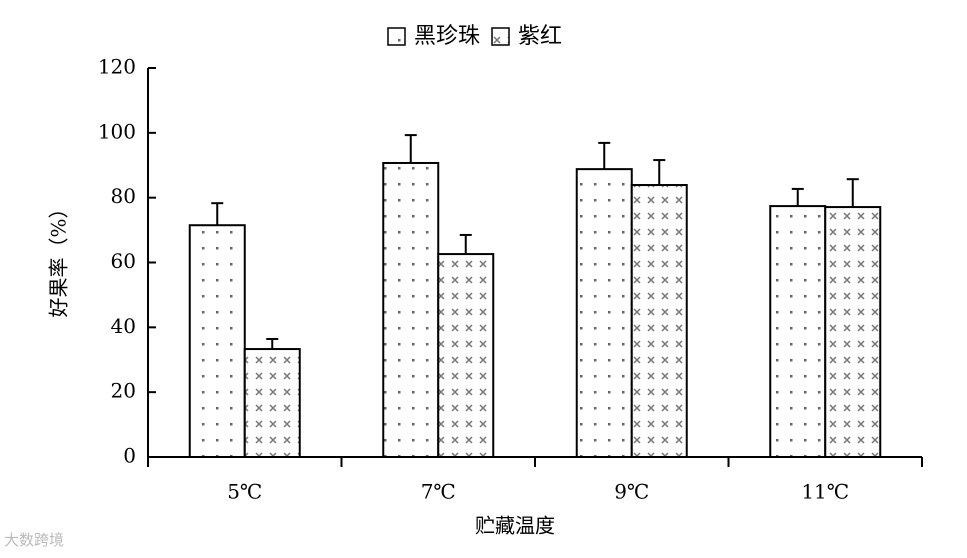 Image resolution: width=967 pixels, height=558 pixels. What do you see at coordinates (447, 36) in the screenshot?
I see `legend-label: 黑珍珠` at bounding box center [447, 36].